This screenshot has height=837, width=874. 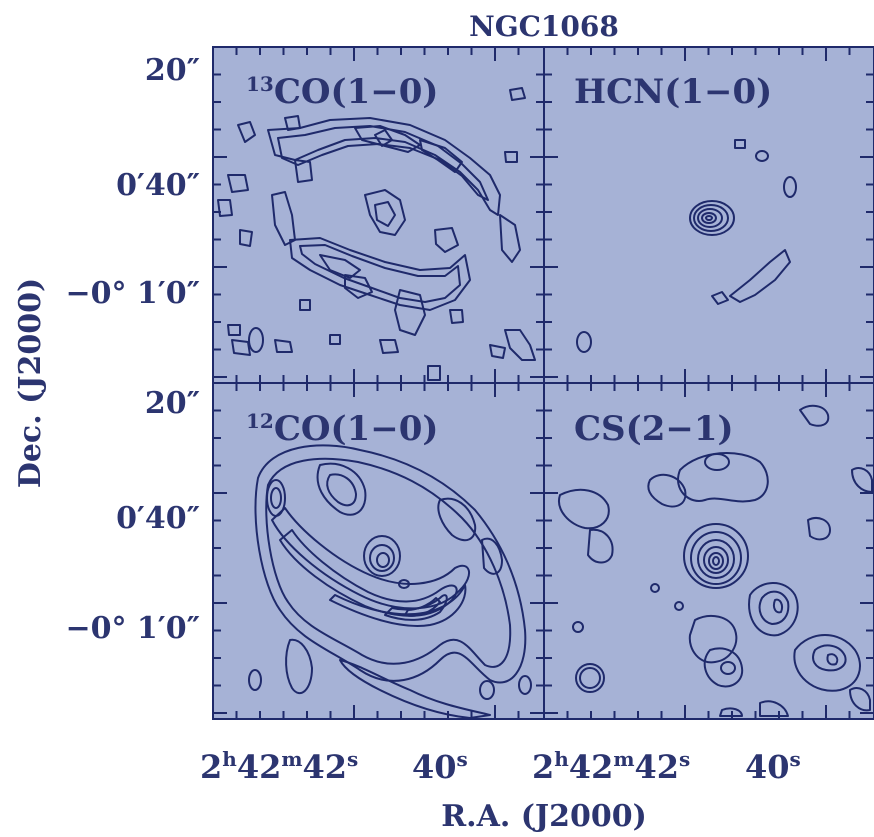 What do you see at coordinates (623, 759) in the screenshot?
I see `x-tick-m-unit-right: m` at bounding box center [623, 759].